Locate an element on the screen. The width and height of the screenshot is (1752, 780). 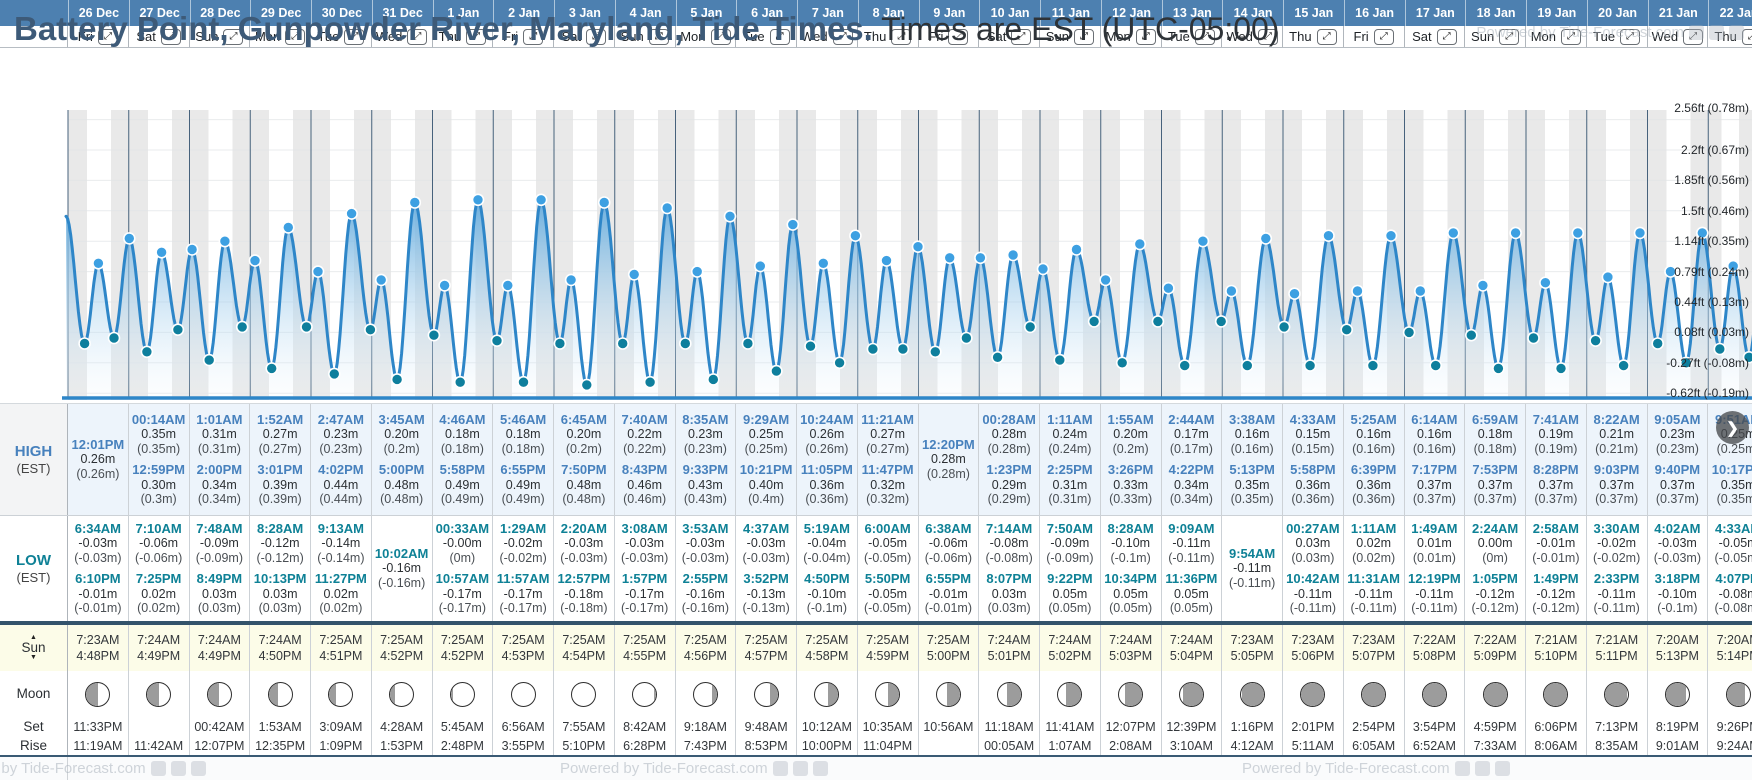
y-axis-tick-label: 2.2ft (0.67m) is located at coordinates (1714, 150).